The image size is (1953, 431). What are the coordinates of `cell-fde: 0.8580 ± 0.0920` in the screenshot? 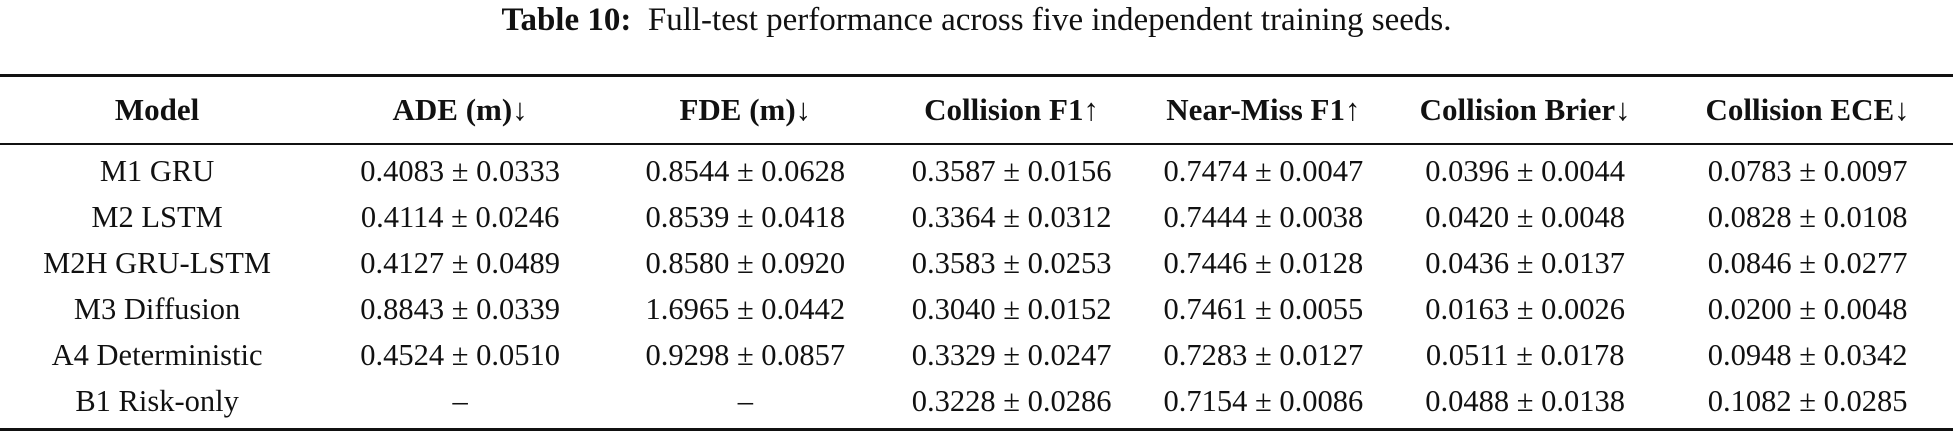 It's located at (745, 262).